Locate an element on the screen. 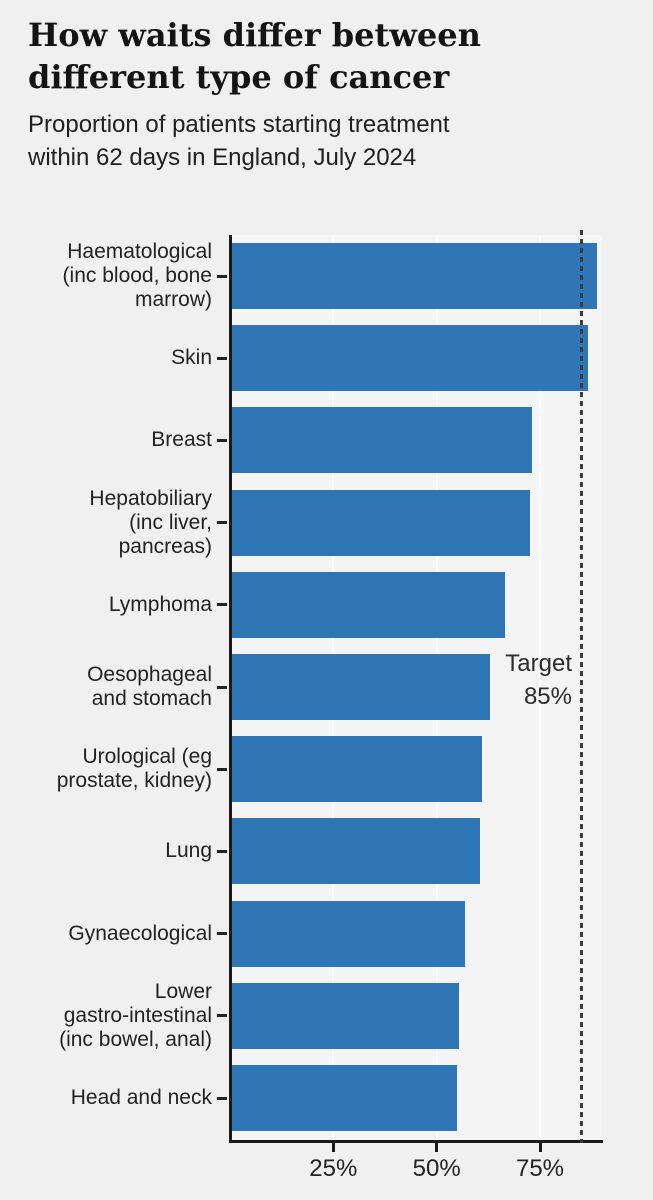 This screenshot has width=653, height=1200. chart-row-lymphoma: Lymphoma is located at coordinates (301, 605).